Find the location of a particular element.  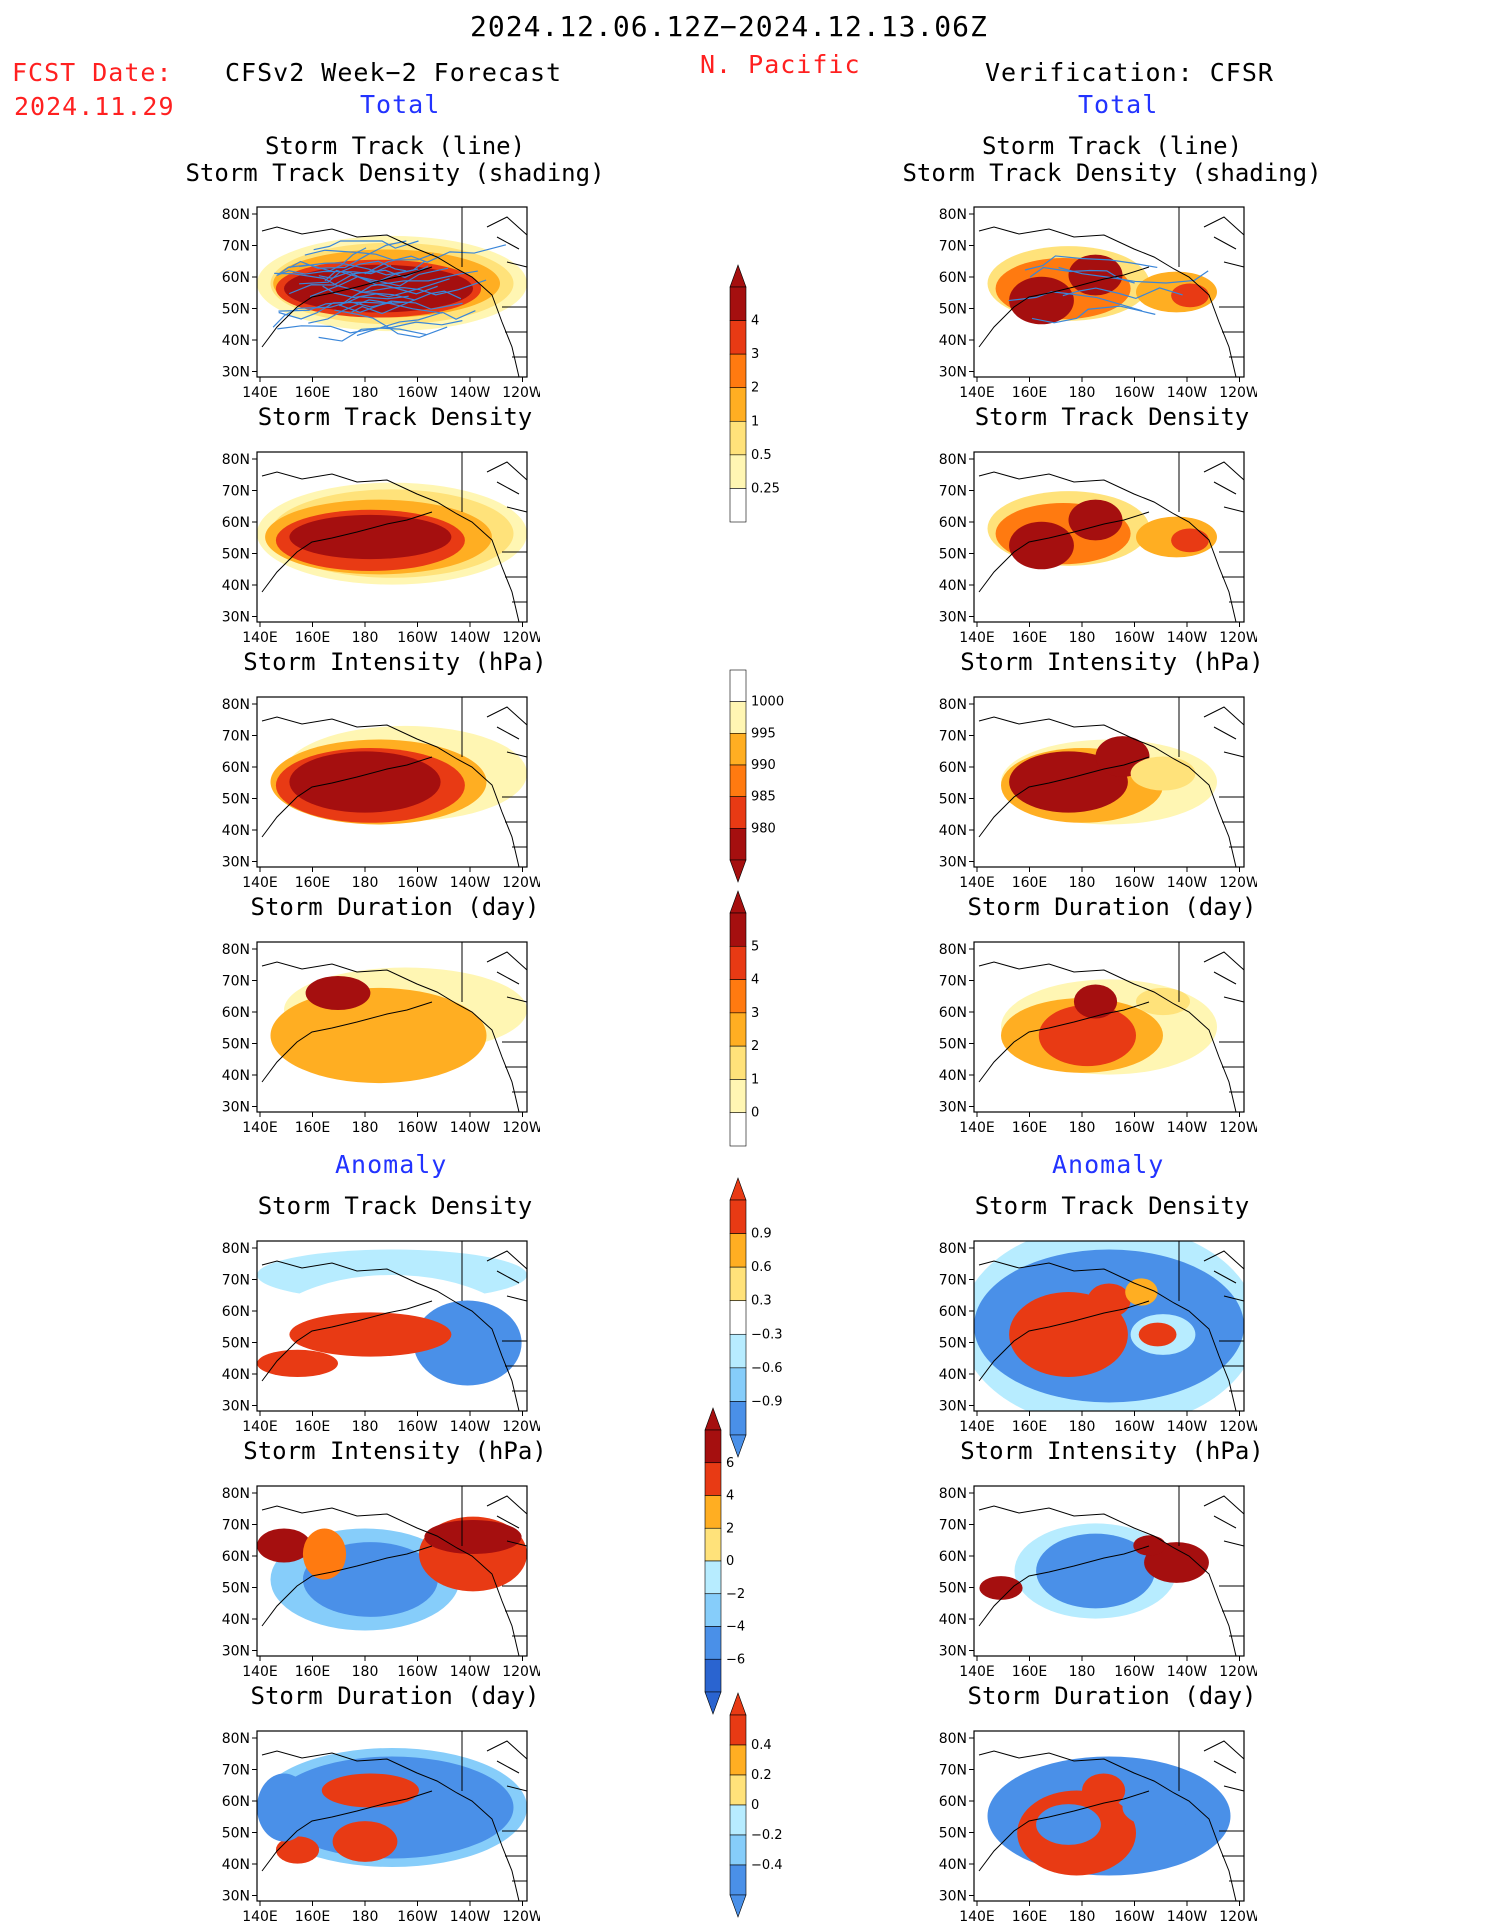

colorbar-label: 985 is located at coordinates (763, 797).